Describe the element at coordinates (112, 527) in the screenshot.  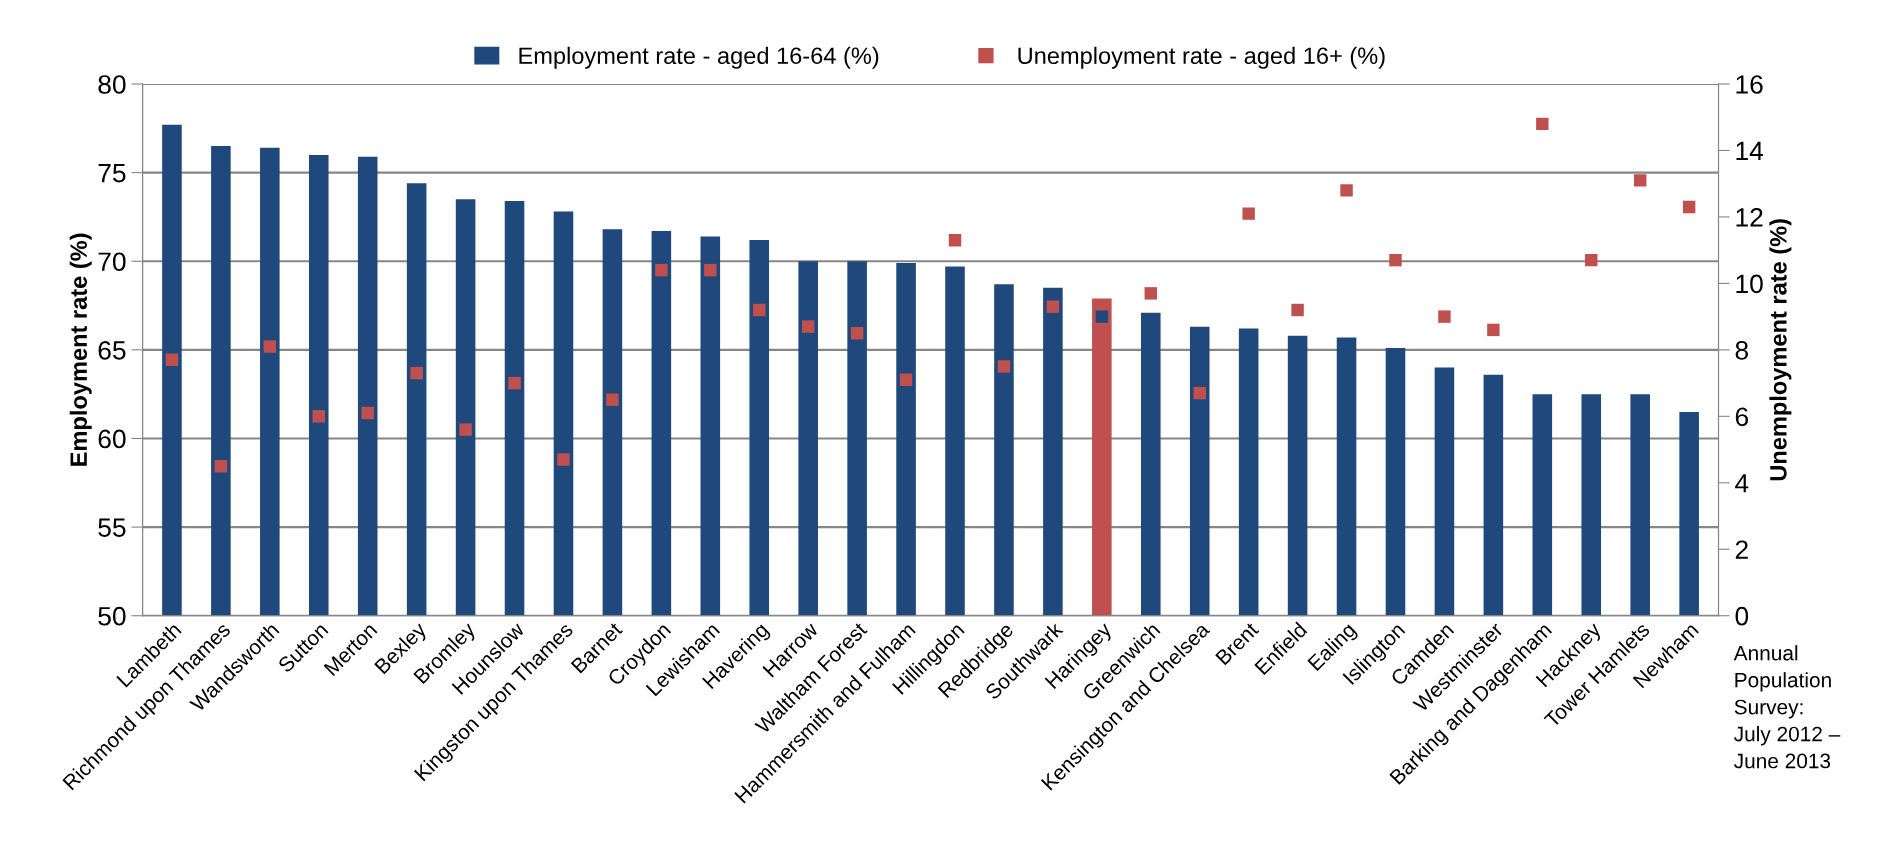
I see `y-tick-label: 55` at that location.